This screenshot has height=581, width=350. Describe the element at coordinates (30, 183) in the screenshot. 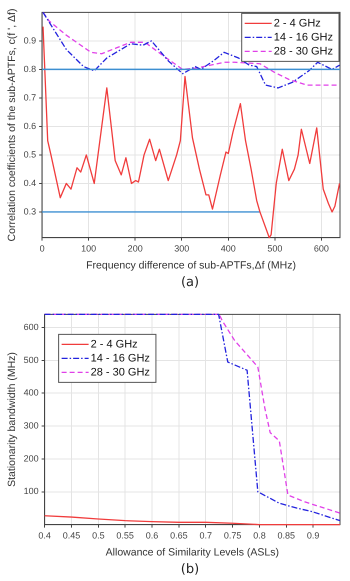

I see `y-tick-label: 0.4` at that location.